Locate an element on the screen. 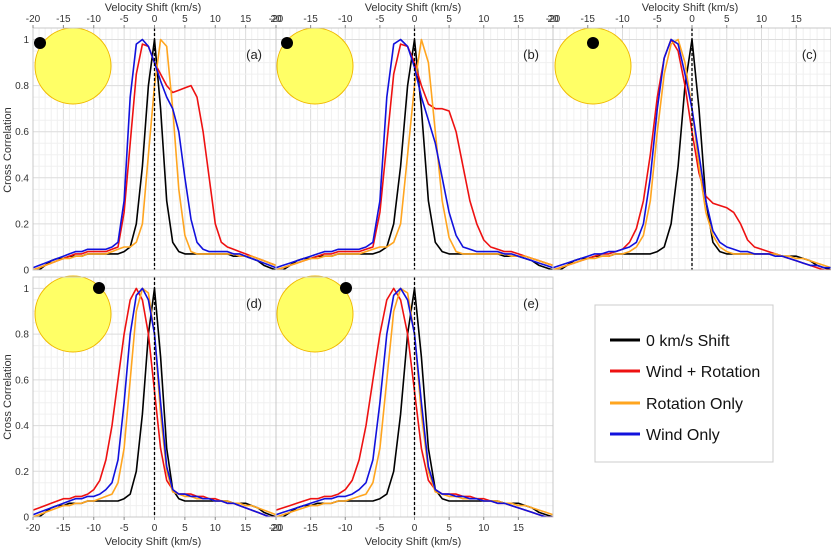  legend-label-rotation-only: Rotation Only is located at coordinates (694, 404).